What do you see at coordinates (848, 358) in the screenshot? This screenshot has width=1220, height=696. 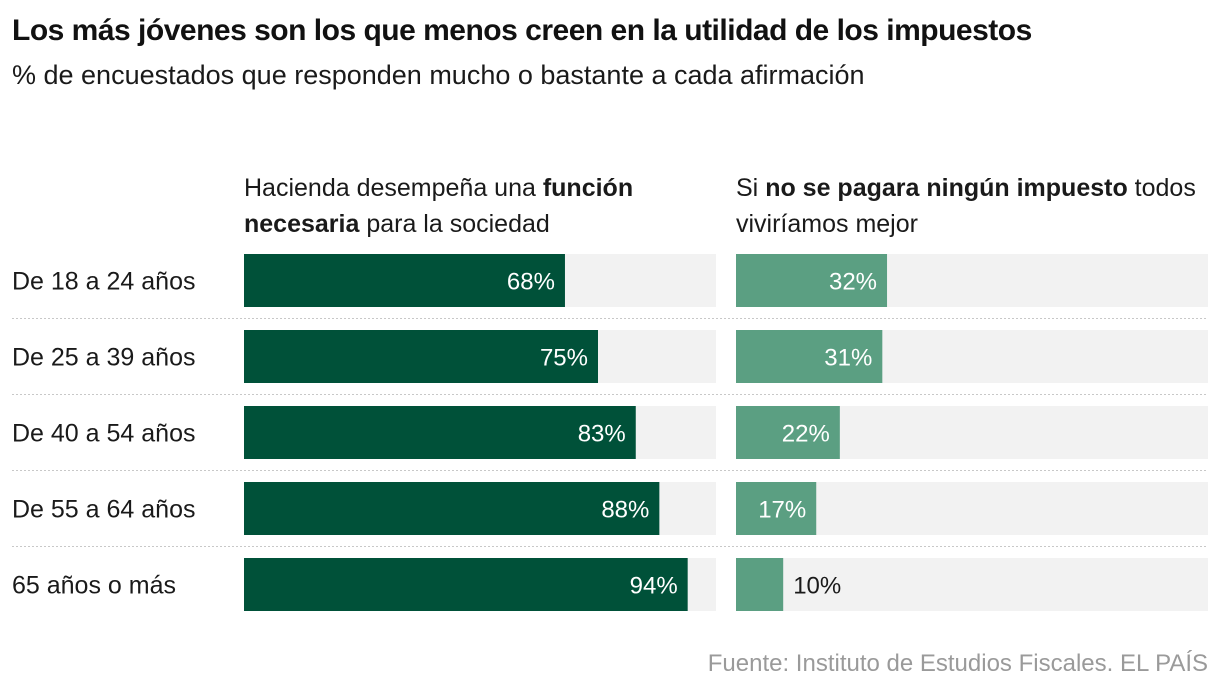 I see `data-label: 31%` at bounding box center [848, 358].